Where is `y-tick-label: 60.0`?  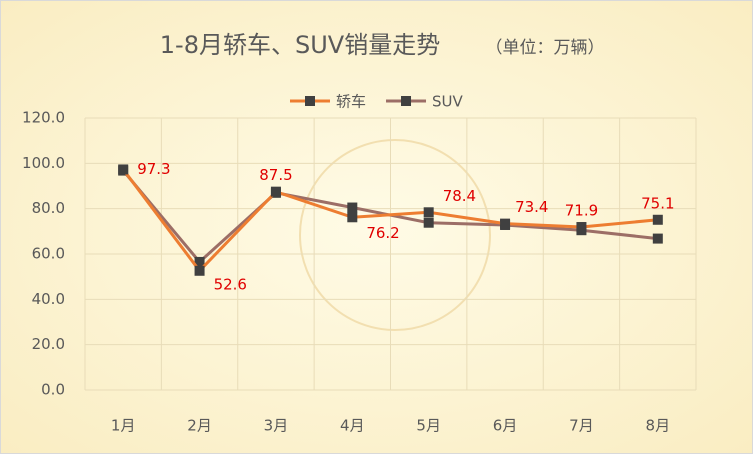
y-tick-label: 60.0 is located at coordinates (48, 254).